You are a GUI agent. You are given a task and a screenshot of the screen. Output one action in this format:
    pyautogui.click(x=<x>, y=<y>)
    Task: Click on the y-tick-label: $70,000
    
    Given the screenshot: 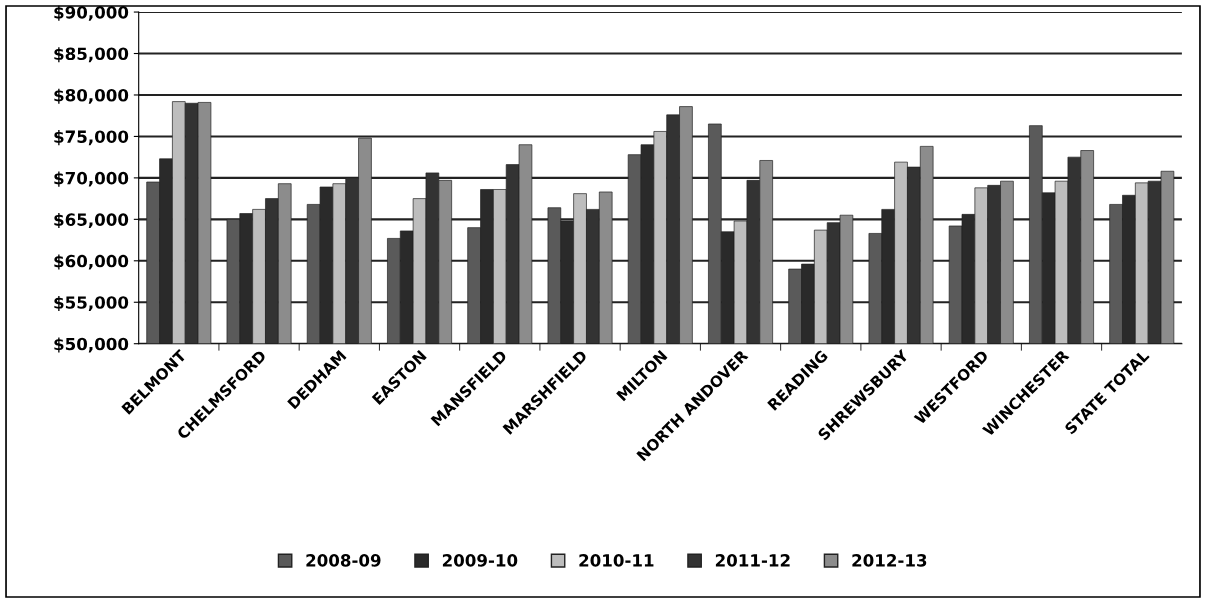 What is the action you would take?
    pyautogui.click(x=91, y=179)
    